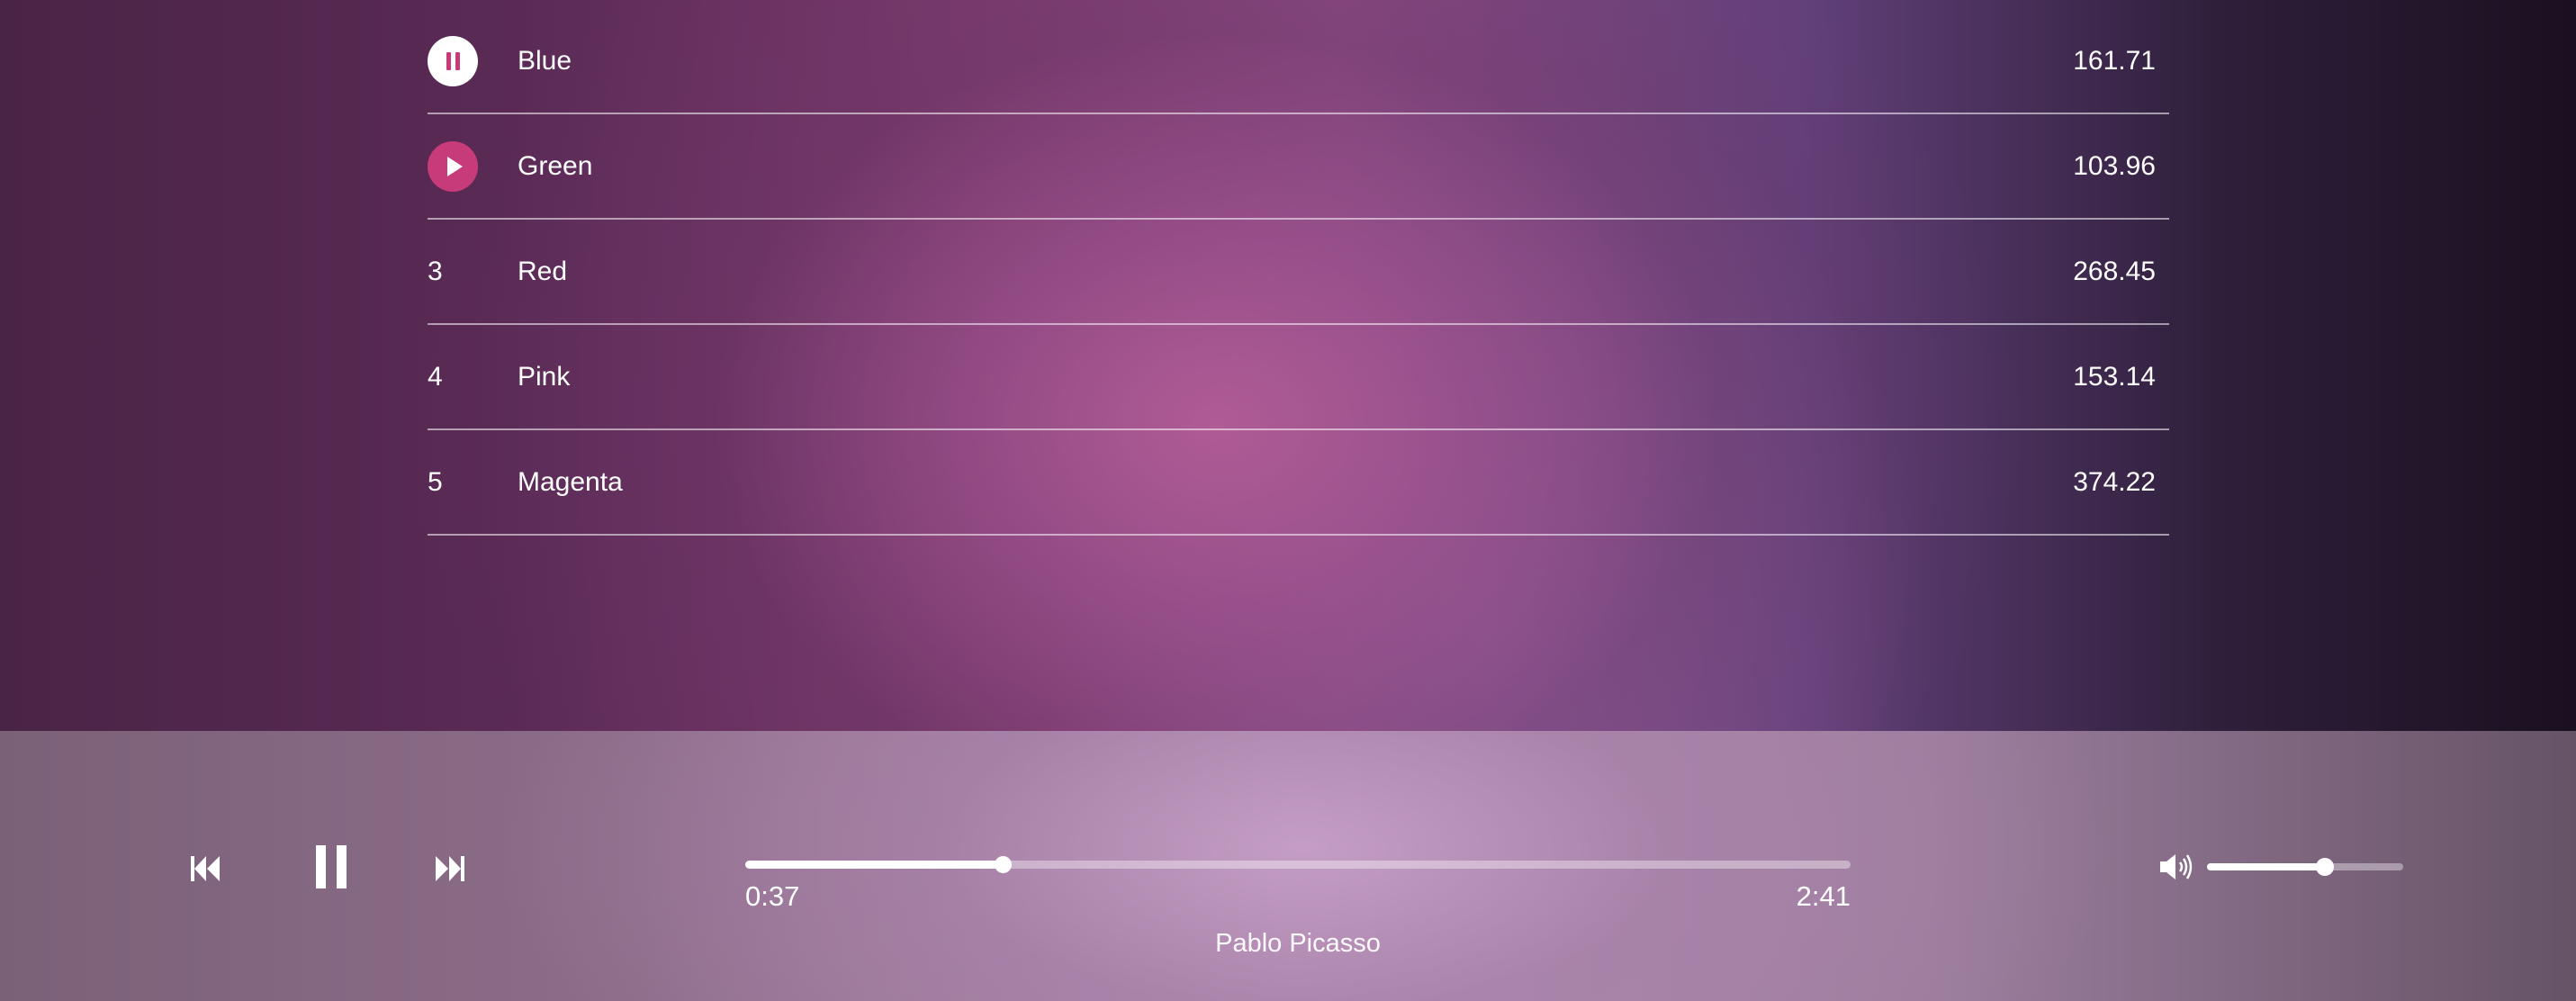 The image size is (2576, 1001). What do you see at coordinates (2114, 481) in the screenshot?
I see `track-duration: 374.22` at bounding box center [2114, 481].